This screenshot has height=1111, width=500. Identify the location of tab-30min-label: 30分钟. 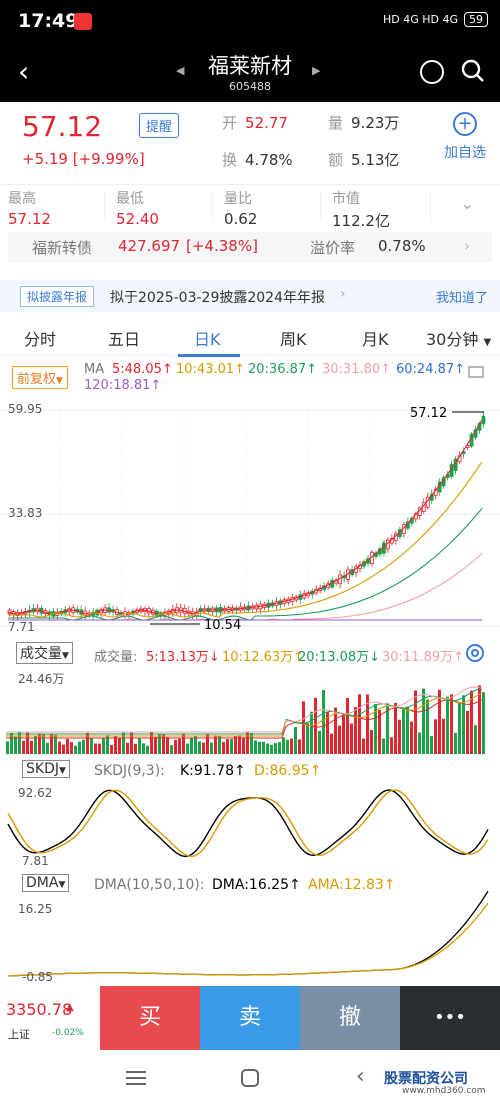
(452, 339).